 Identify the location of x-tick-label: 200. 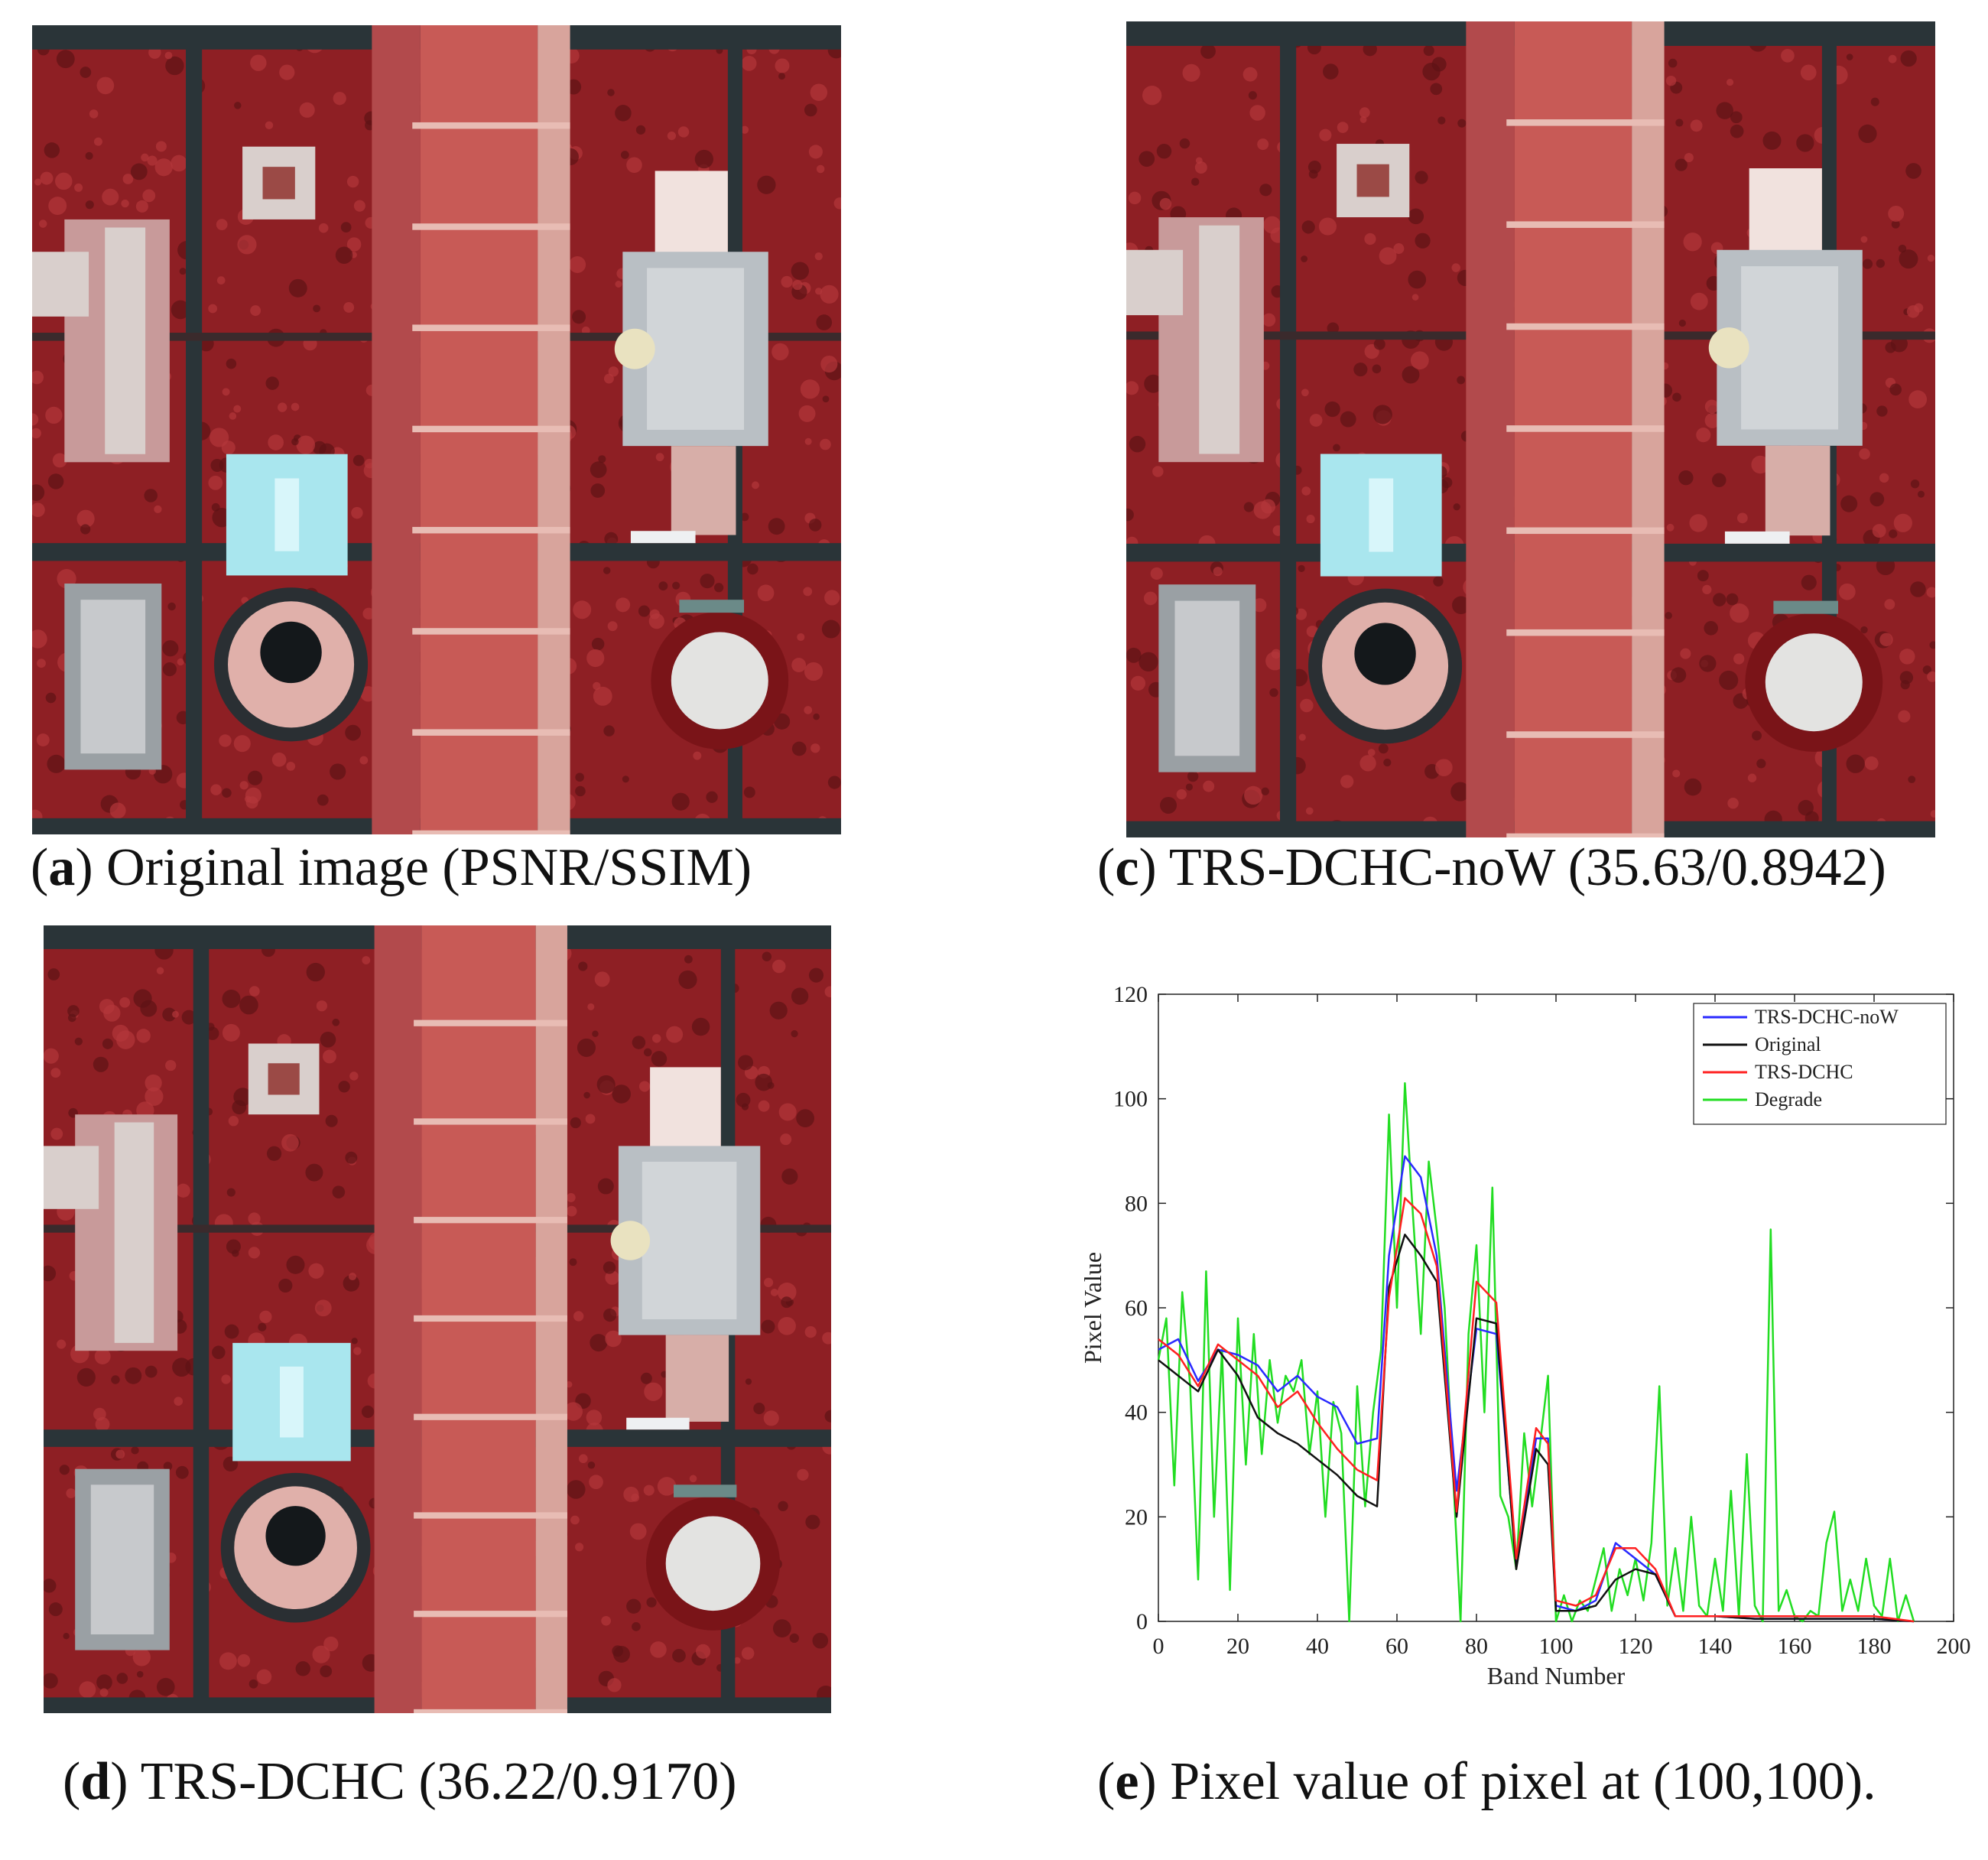
(1954, 1646).